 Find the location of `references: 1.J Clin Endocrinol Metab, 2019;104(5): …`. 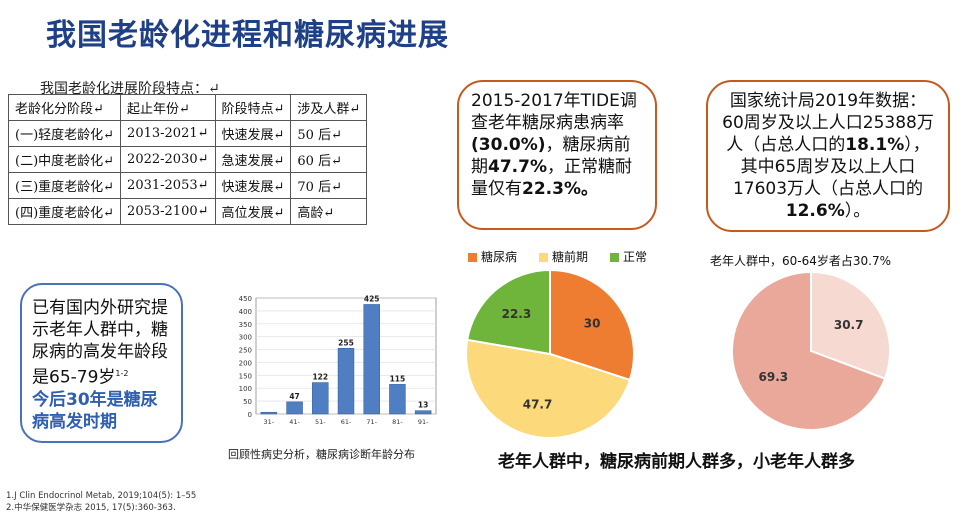

references: 1.J Clin Endocrinol Metab, 2019;104(5): … is located at coordinates (101, 502).